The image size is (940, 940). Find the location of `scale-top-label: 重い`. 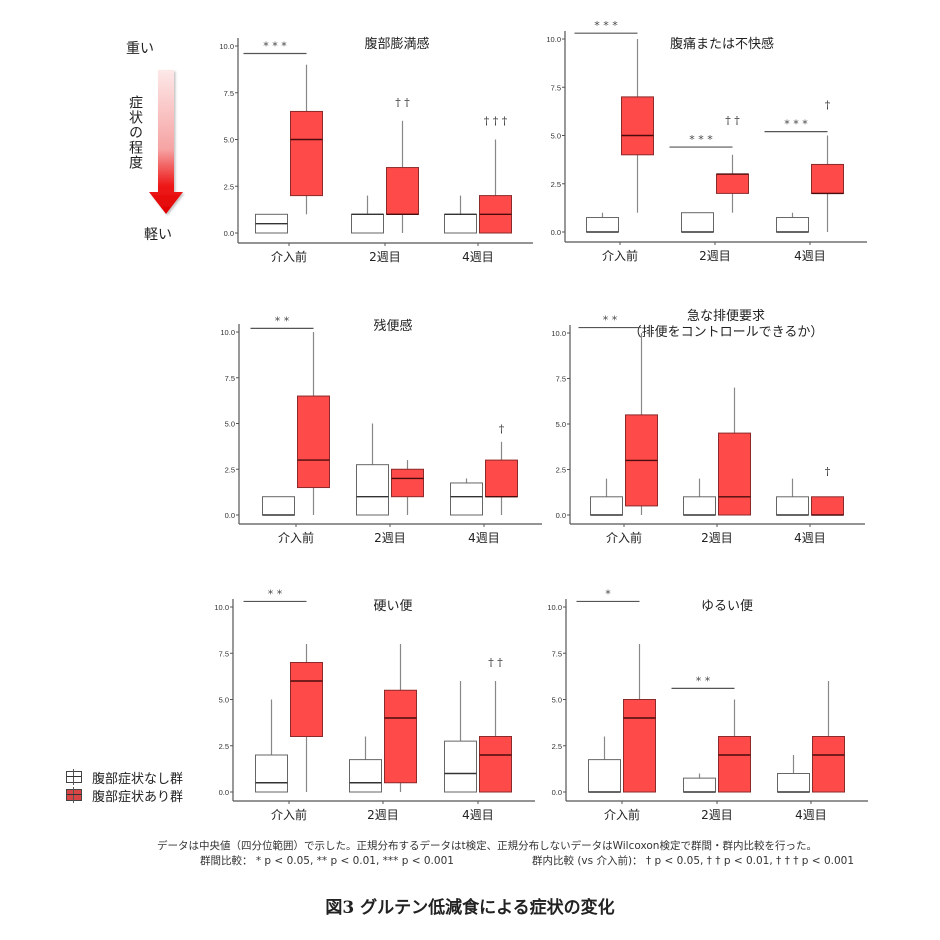

scale-top-label: 重い is located at coordinates (140, 49).